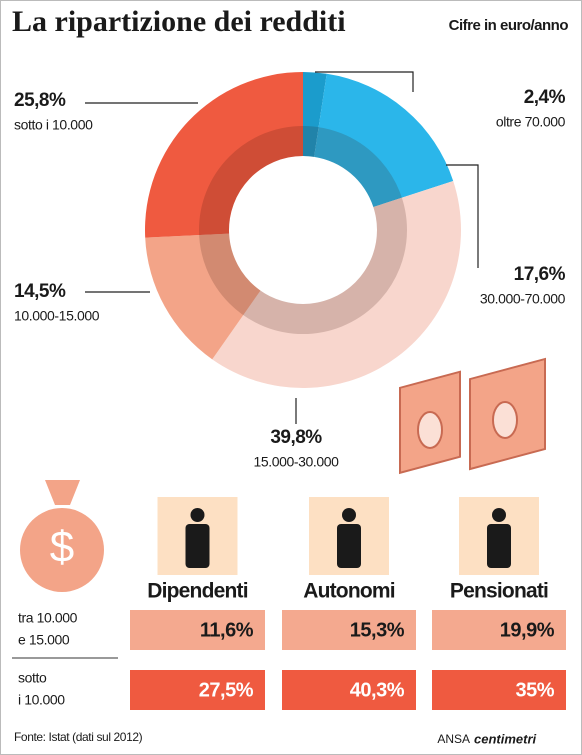  Describe the element at coordinates (40, 291) in the screenshot. I see `value-label: 14,5%` at that location.